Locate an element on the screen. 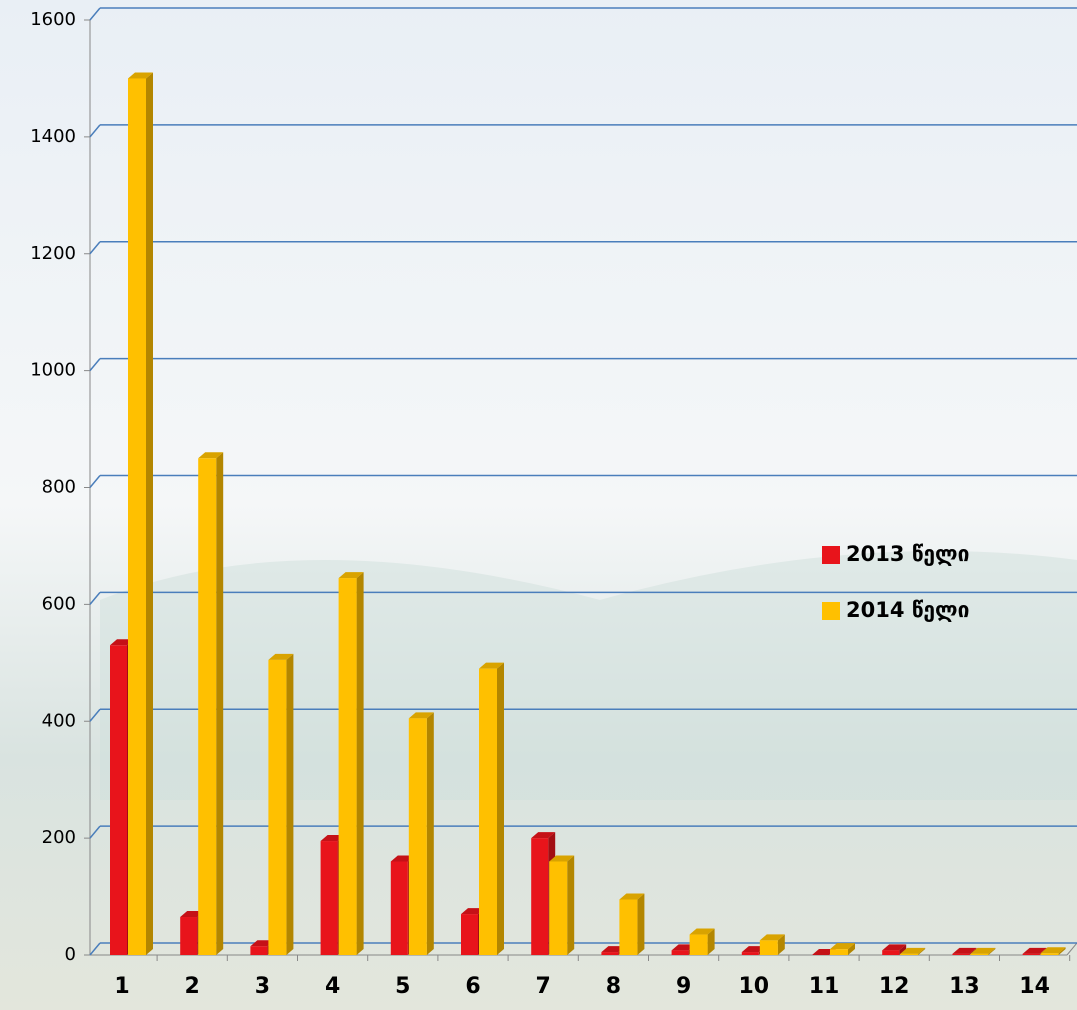  y-tick-label: 1000 is located at coordinates (53, 370).